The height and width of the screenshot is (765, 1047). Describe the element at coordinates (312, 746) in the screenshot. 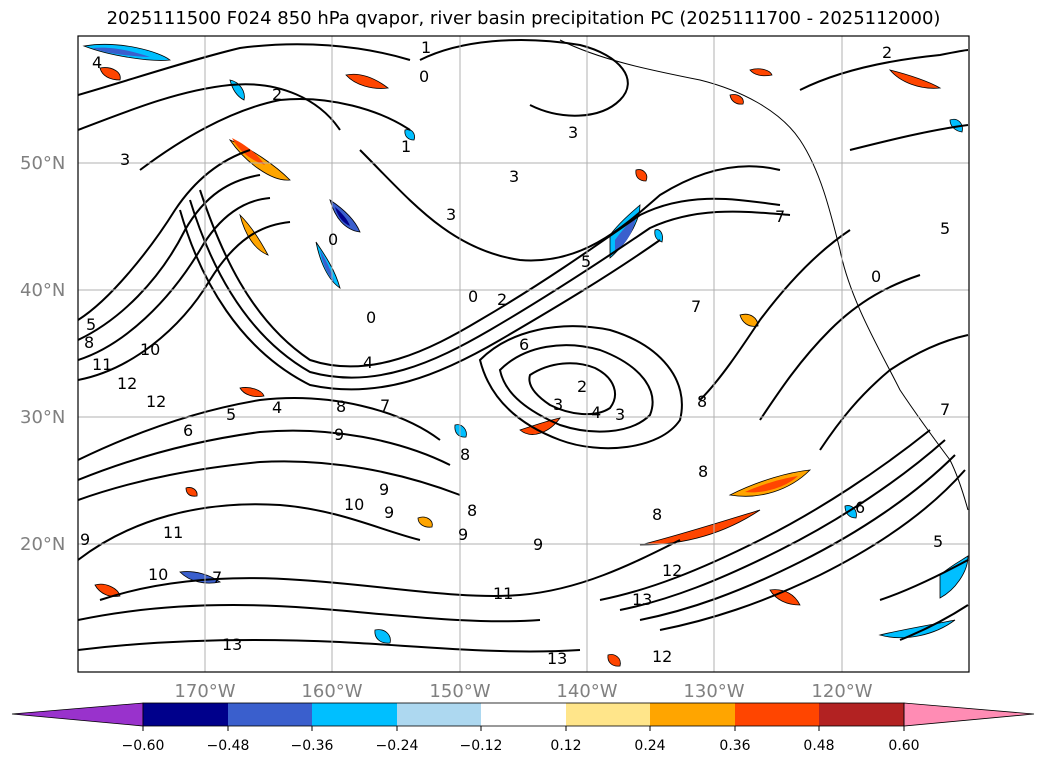

I see `colorbar-tick-label: −0.36` at that location.